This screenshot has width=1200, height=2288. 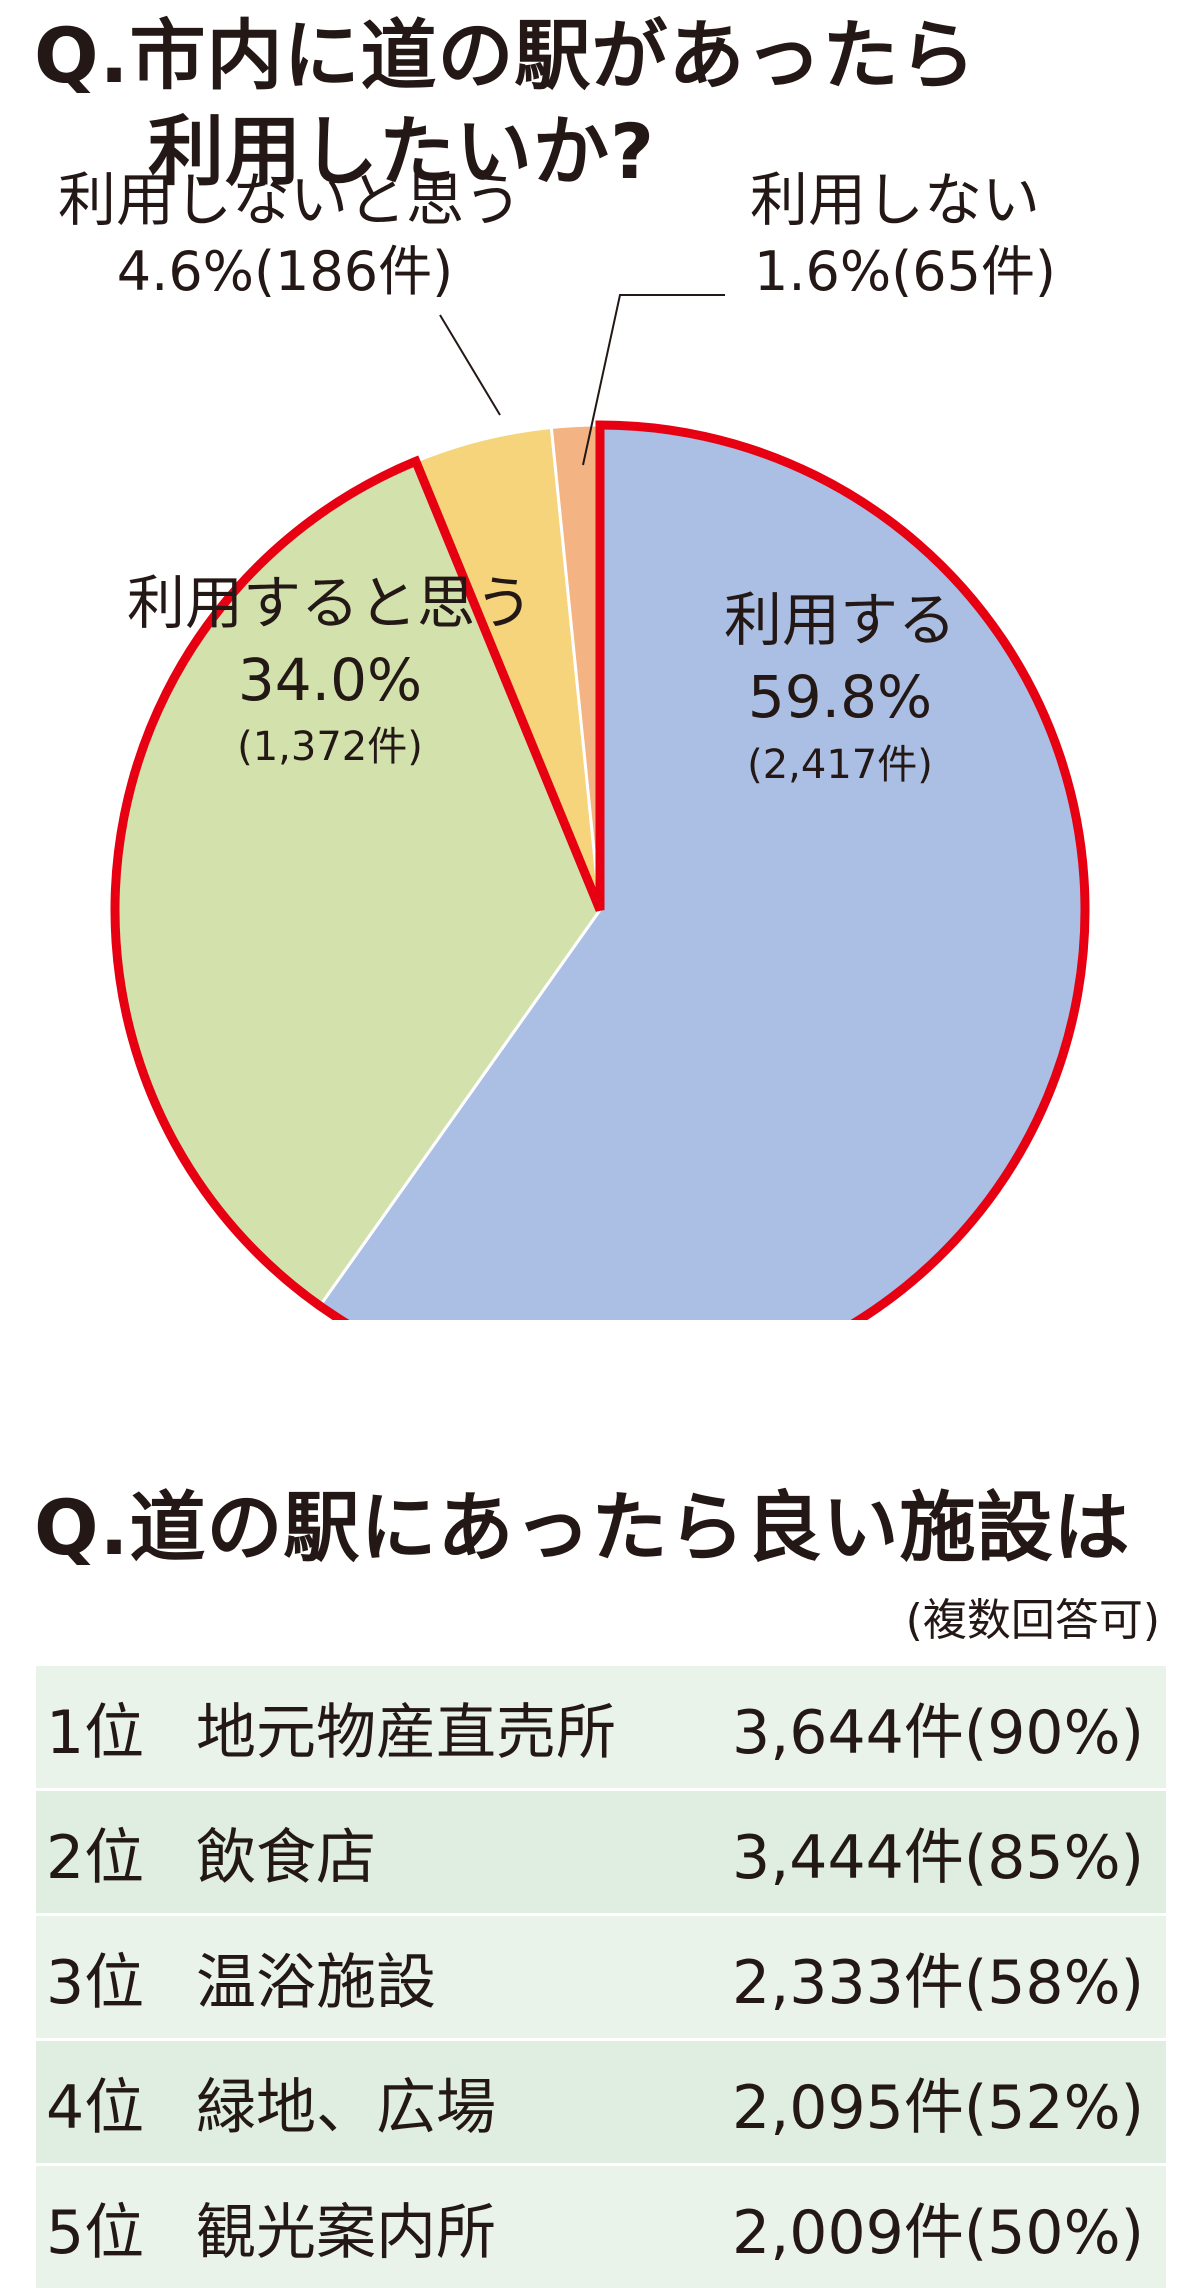 What do you see at coordinates (95, 2107) in the screenshot?
I see `rank-label: 4位` at bounding box center [95, 2107].